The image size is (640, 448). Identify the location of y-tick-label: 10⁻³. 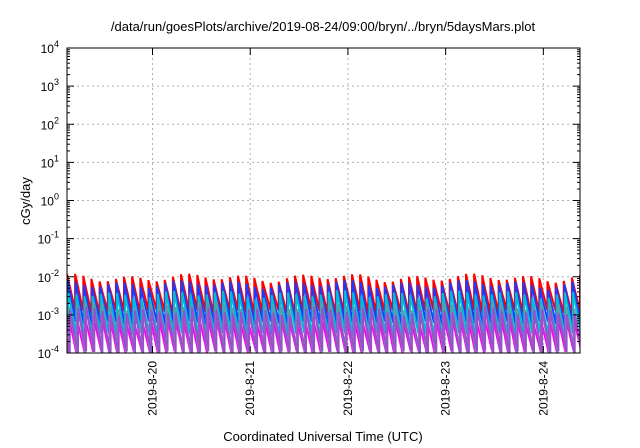
(48, 314).